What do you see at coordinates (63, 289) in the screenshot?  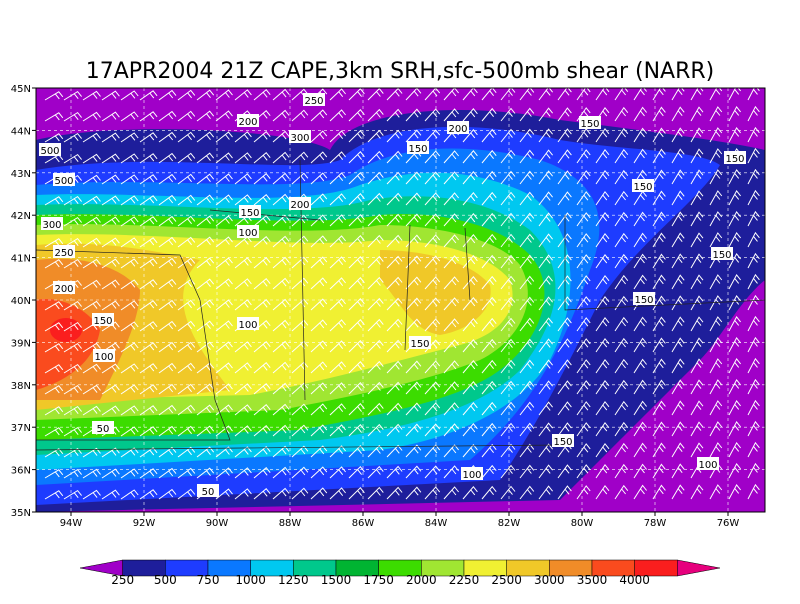 I see `contour-label: 200` at bounding box center [63, 289].